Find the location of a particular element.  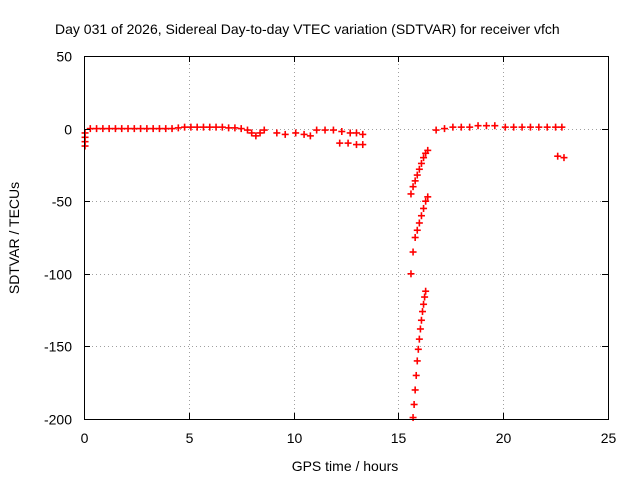

y-tick-label: -200 is located at coordinates (58, 420).